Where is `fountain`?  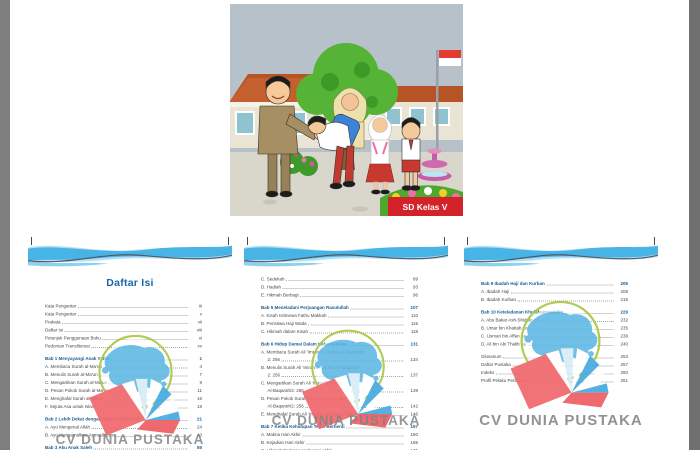 fountain is located at coordinates (434, 164).